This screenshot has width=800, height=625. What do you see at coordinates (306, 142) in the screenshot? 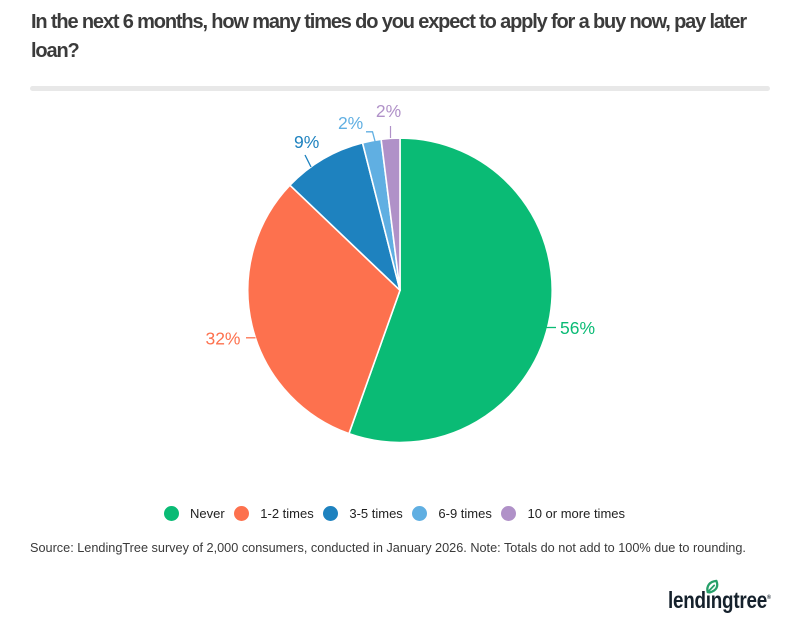
I see `svg-text: 9%` at bounding box center [306, 142].